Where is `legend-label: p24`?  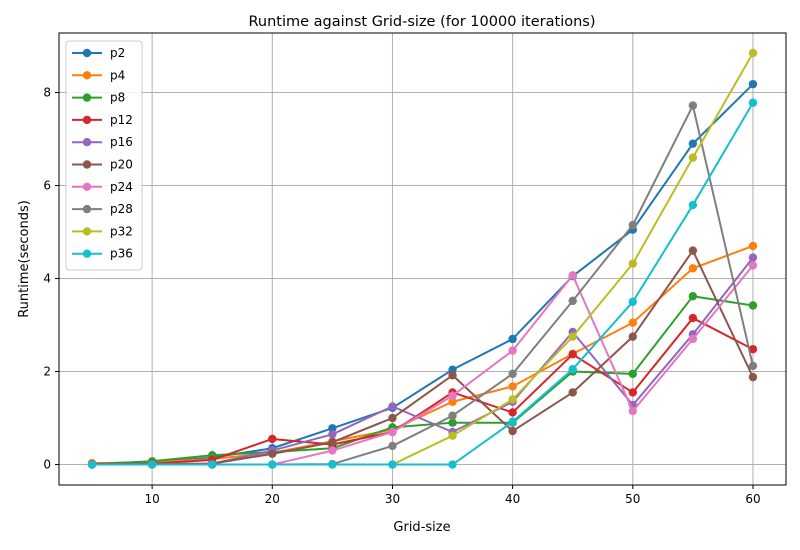 legend-label: p24 is located at coordinates (121, 187).